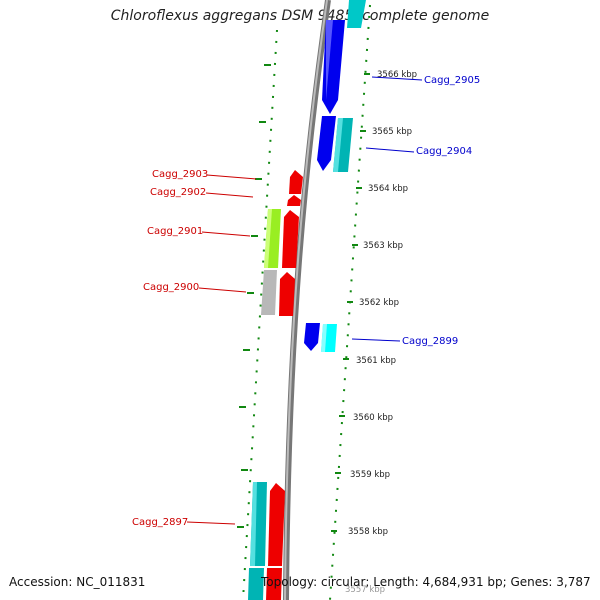  Describe the element at coordinates (171, 287) in the screenshot. I see `gene-link-cagg-2900: Cagg_2900` at that location.